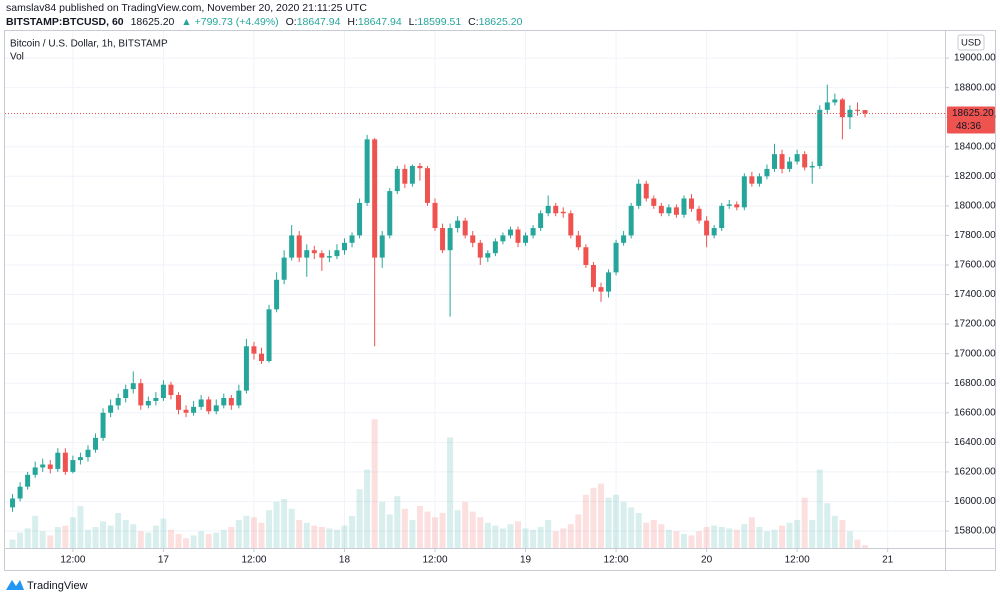 The width and height of the screenshot is (1000, 603). Describe the element at coordinates (975, 294) in the screenshot. I see `y-tick-label: 17400.00` at that location.